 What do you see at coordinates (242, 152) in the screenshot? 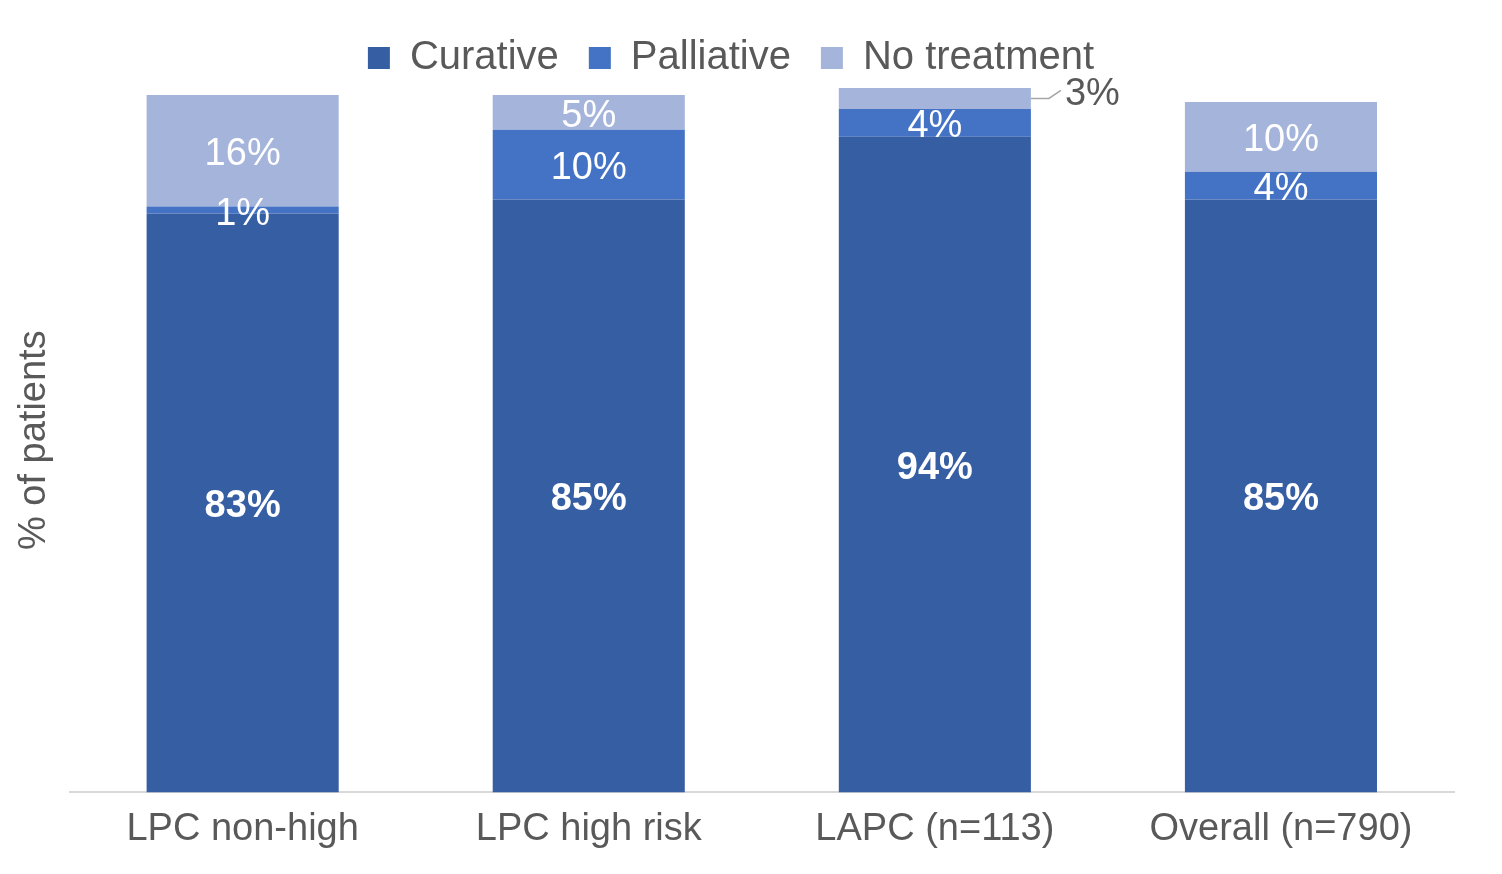
I see `data-label: 16%` at bounding box center [242, 152].